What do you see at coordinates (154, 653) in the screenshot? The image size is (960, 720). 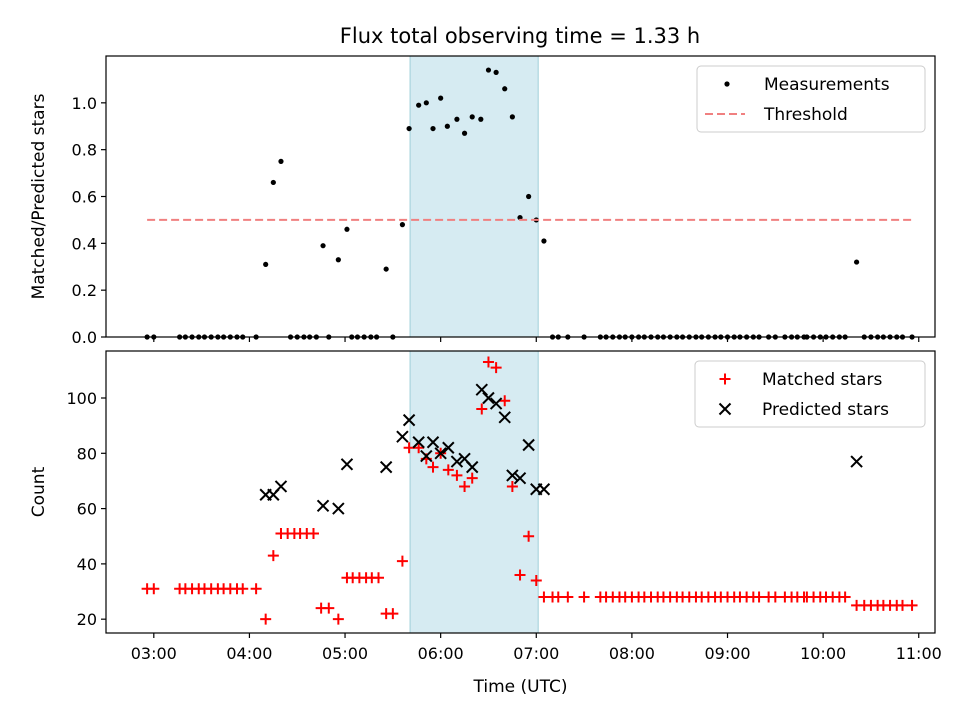 I see `x-tick-label: 03:00` at bounding box center [154, 653].